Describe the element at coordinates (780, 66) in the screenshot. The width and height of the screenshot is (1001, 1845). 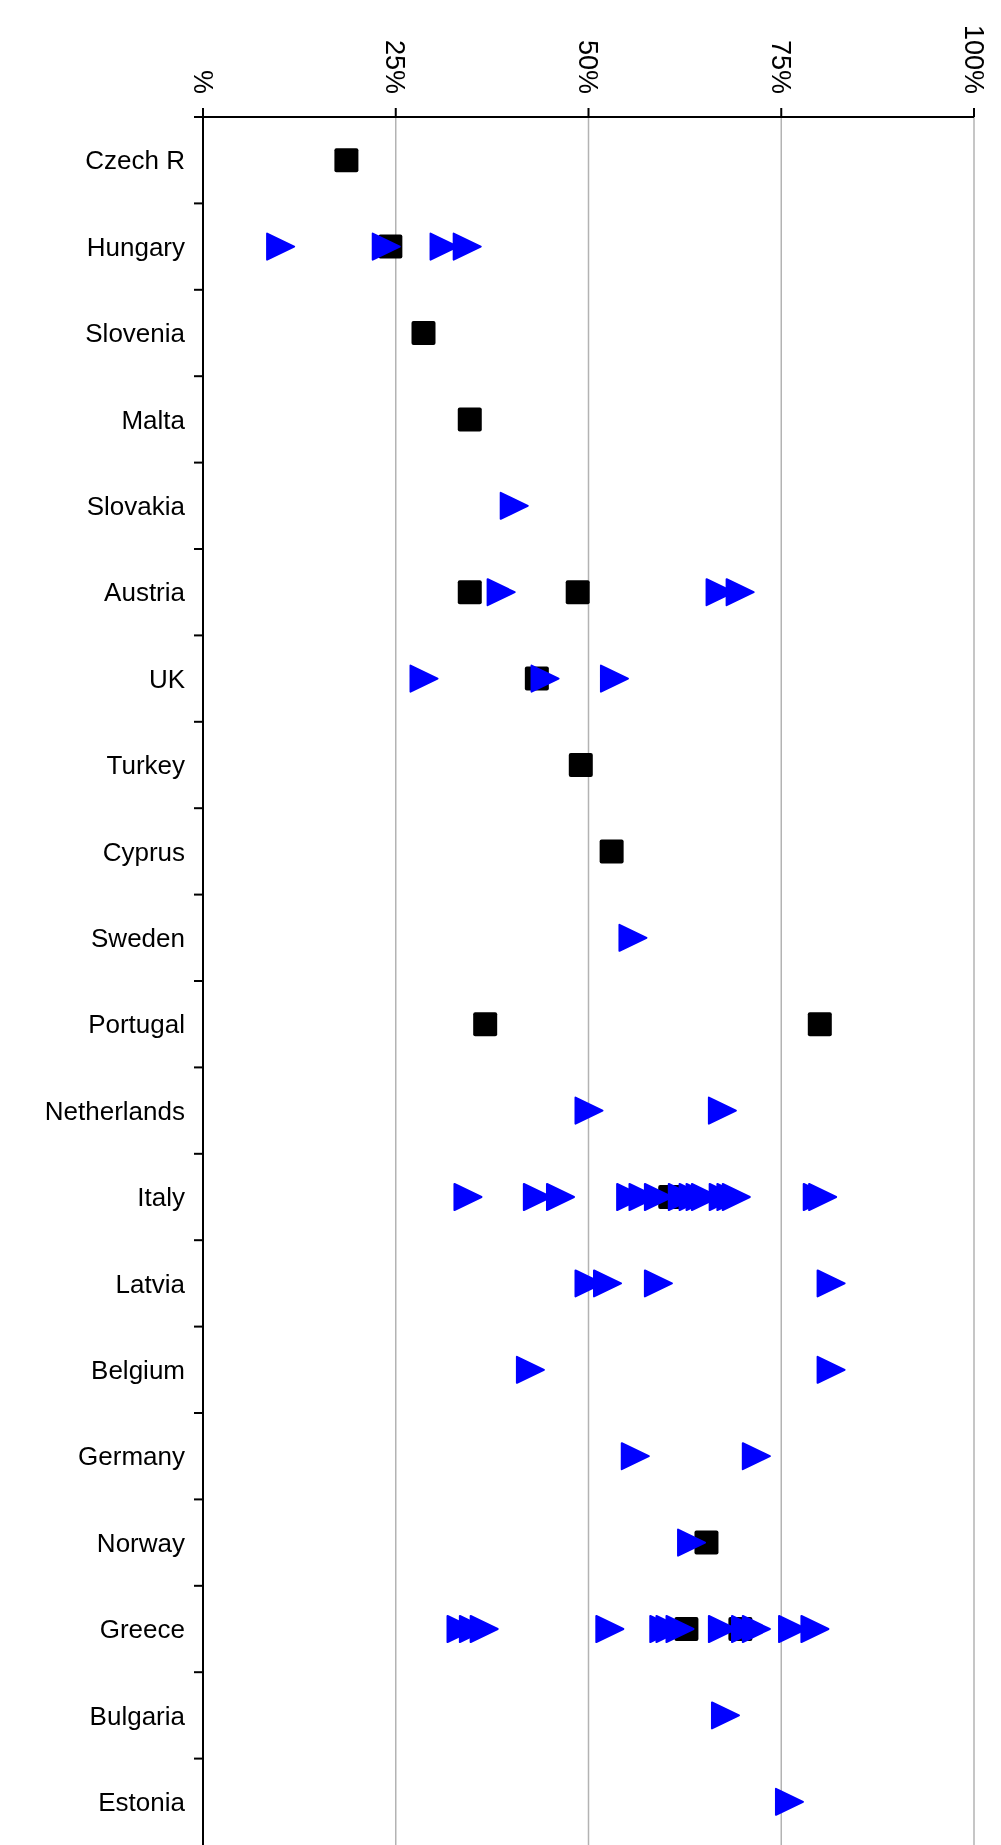
I see `x-tick-label: 75%` at that location.